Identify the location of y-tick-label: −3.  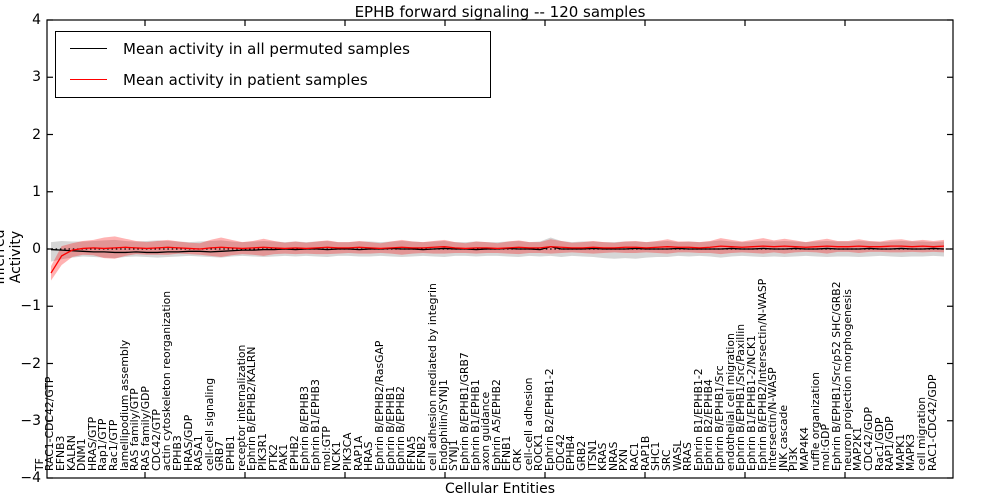
(30, 420).